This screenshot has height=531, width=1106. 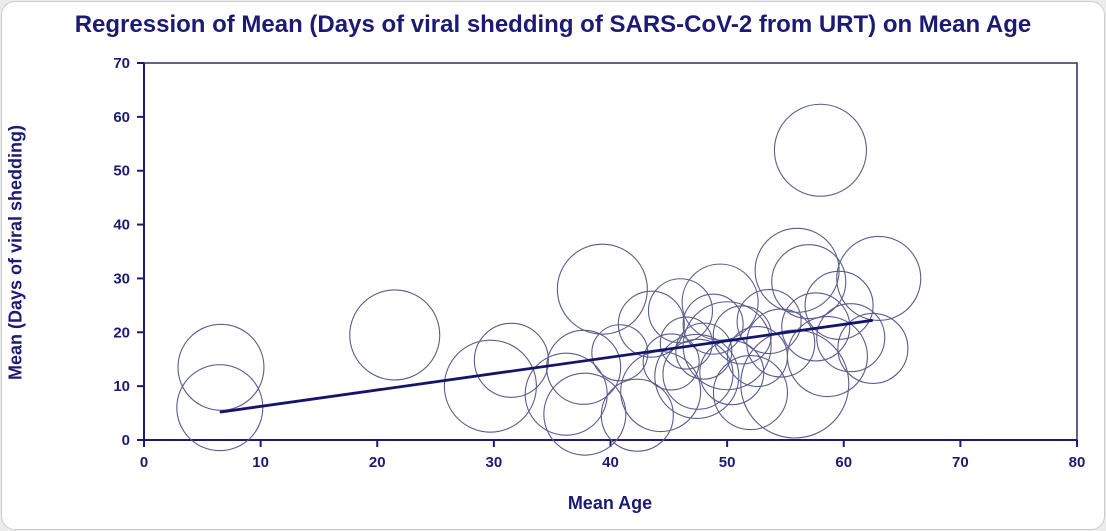 What do you see at coordinates (377, 462) in the screenshot?
I see `x-tick-label: 20` at bounding box center [377, 462].